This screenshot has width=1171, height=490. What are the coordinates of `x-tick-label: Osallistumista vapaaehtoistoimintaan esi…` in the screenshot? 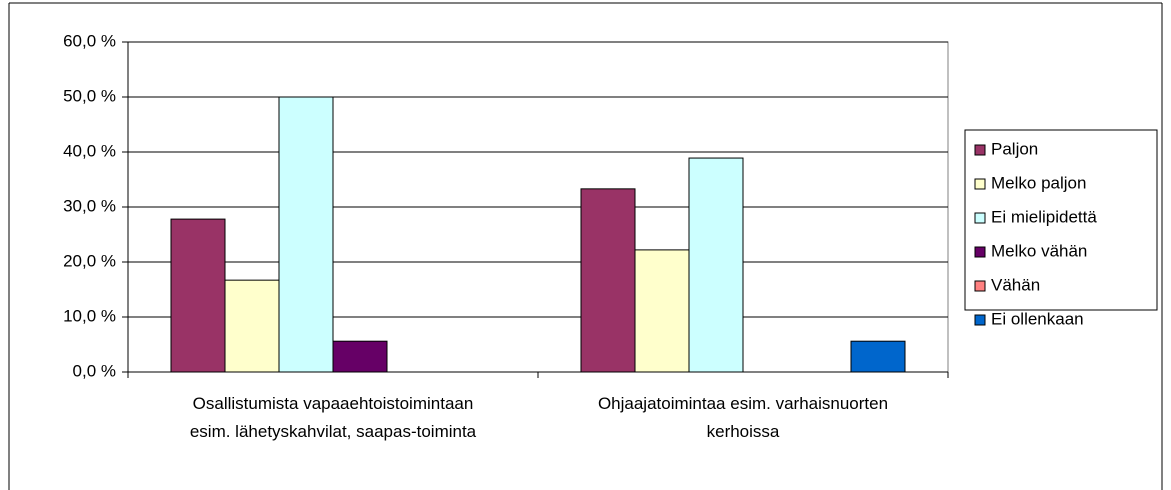 It's located at (333, 417).